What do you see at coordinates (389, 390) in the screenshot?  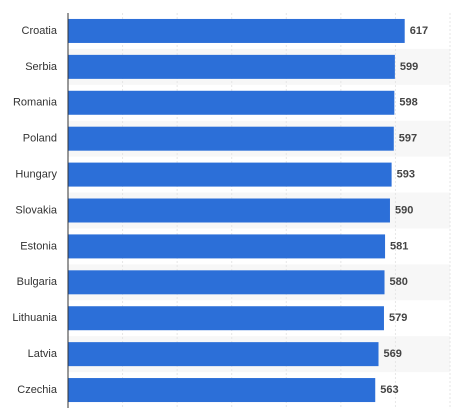 I see `value-label: 563` at bounding box center [389, 390].